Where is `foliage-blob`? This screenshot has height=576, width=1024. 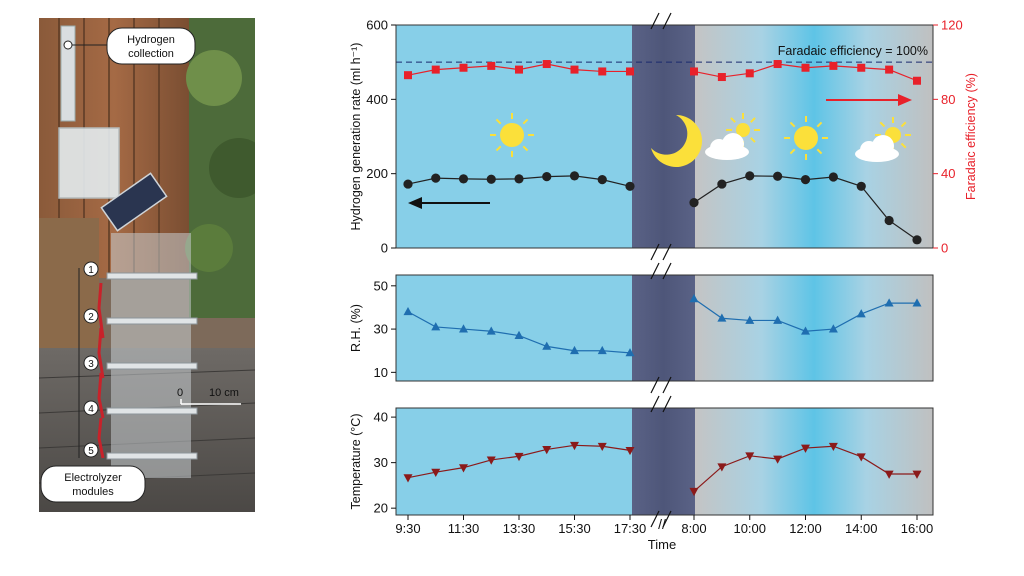
foliage-blob is located at coordinates (214, 78).